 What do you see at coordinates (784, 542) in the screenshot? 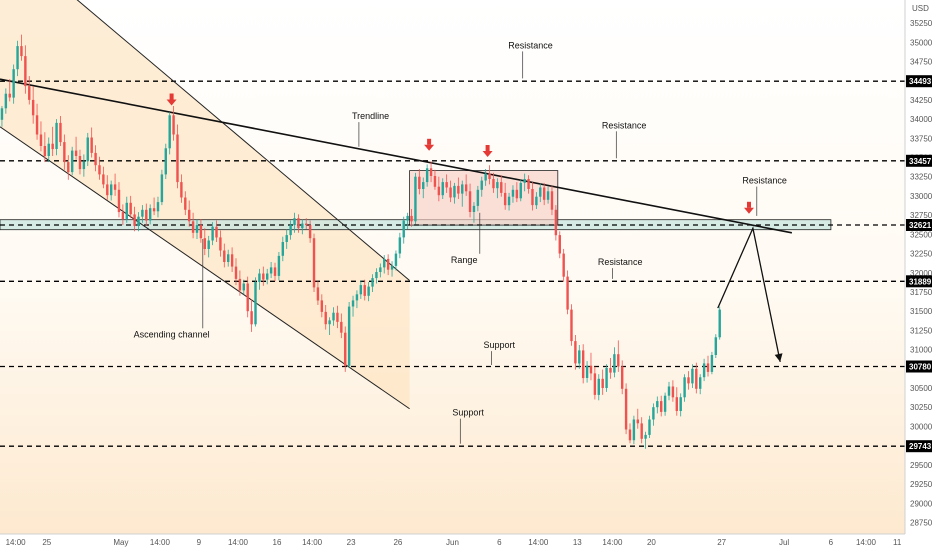
I see `x-tick-label: Jul` at bounding box center [784, 542].